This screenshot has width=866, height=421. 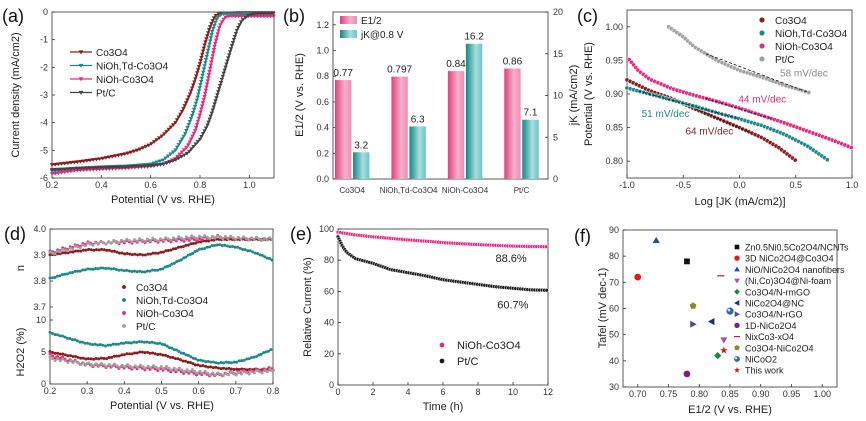 I want to click on bar-value-label: 0.77, so click(x=343, y=73).